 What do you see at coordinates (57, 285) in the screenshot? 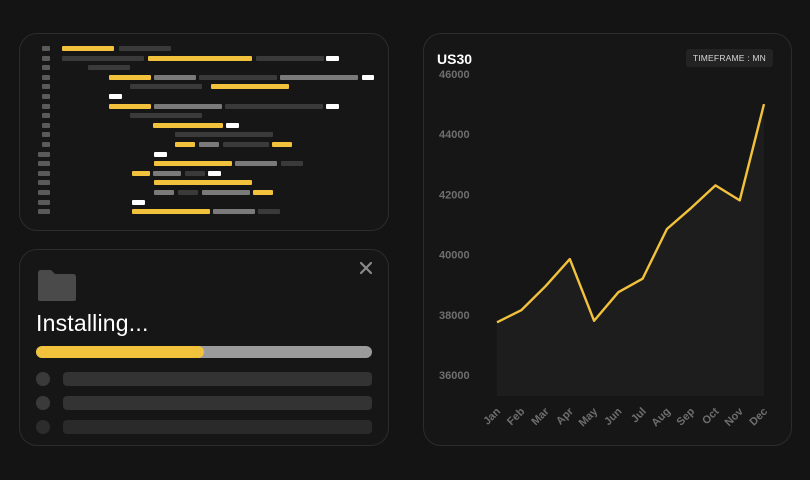
I see `folder-icon` at bounding box center [57, 285].